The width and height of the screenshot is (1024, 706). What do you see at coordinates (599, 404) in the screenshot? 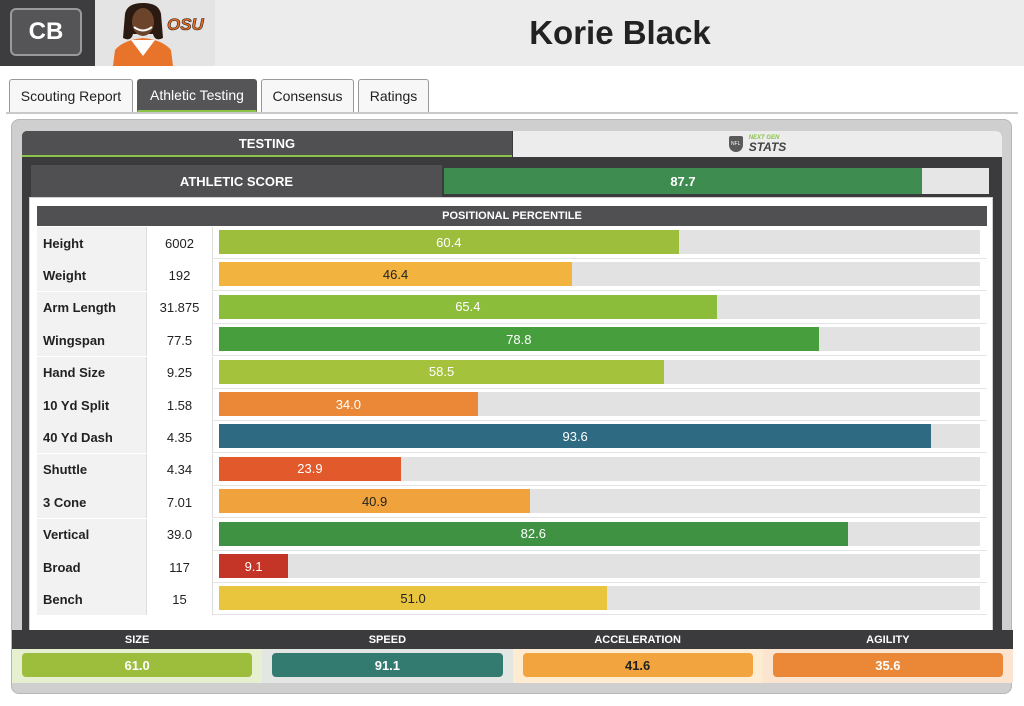
I see `percentile-track: 34.0` at bounding box center [599, 404].